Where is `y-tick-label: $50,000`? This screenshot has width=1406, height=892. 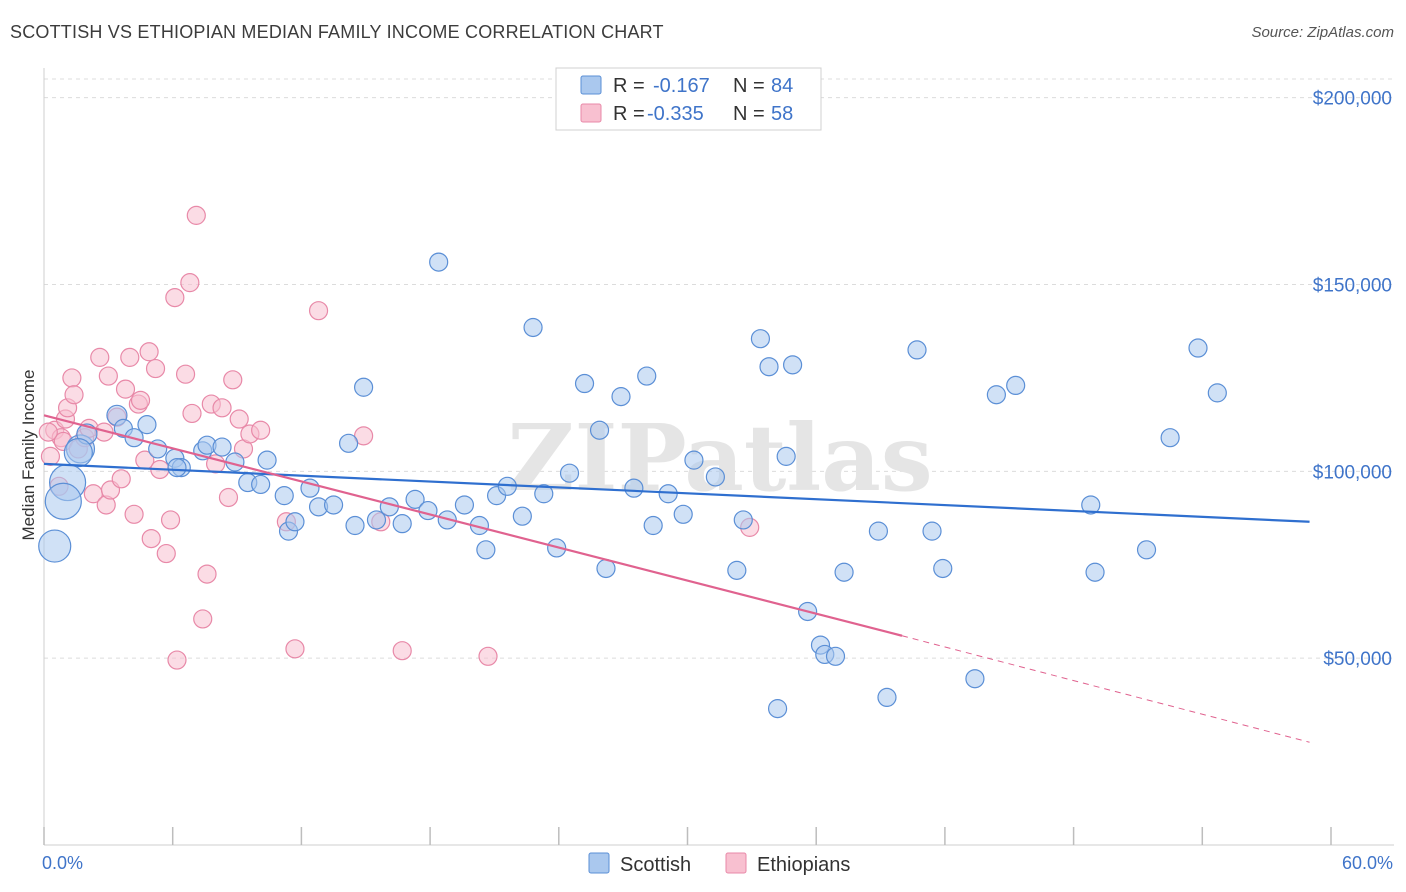
y-tick-label: $50,000 is located at coordinates (1357, 659).